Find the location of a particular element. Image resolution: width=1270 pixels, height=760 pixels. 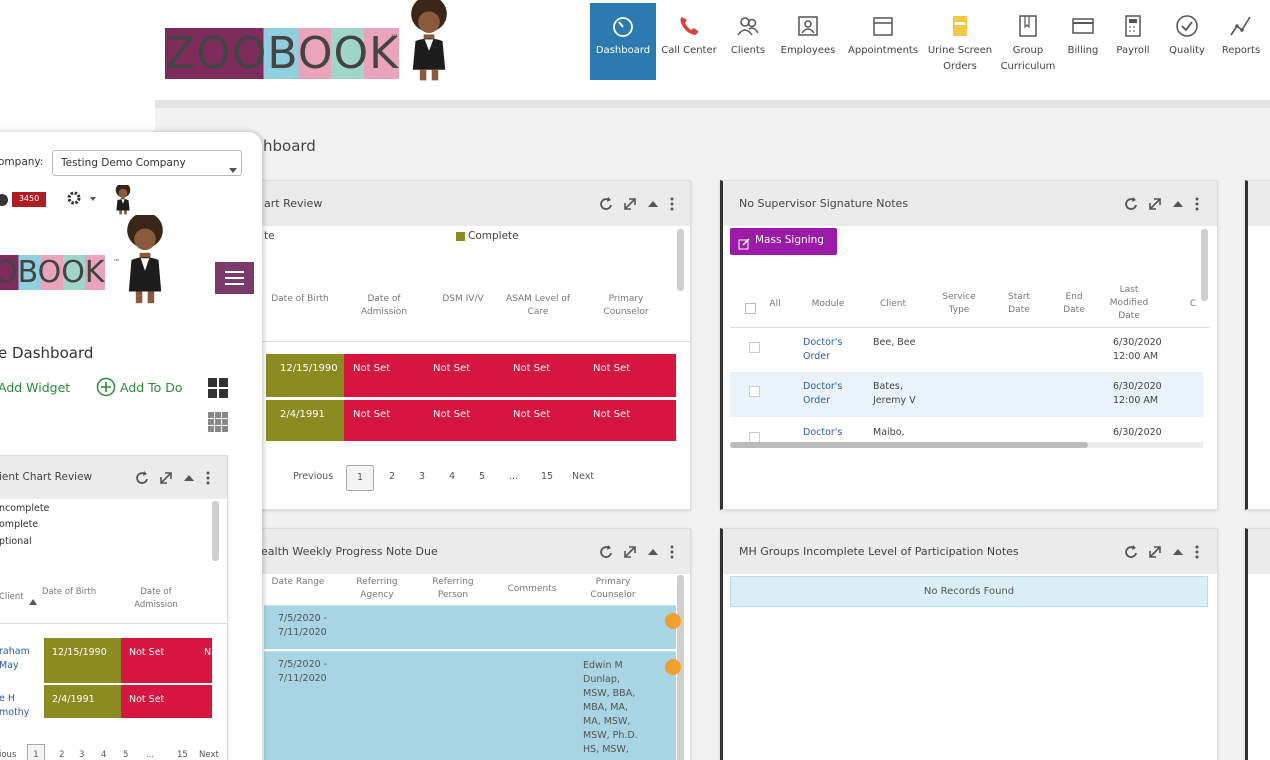

h-scroll-thumb is located at coordinates (909, 445).